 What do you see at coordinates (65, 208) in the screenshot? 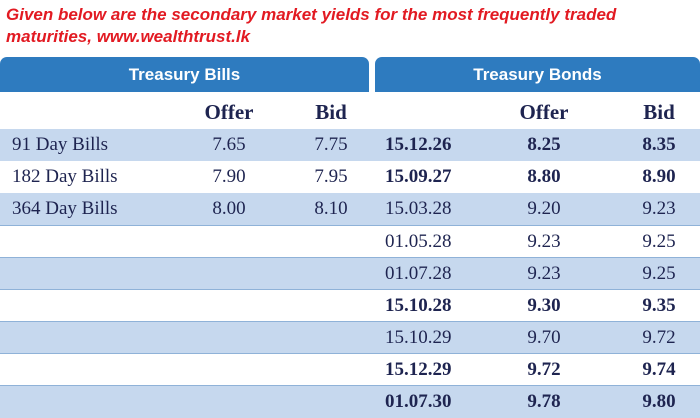
I see `bill-name: 364 Day Bills` at bounding box center [65, 208].